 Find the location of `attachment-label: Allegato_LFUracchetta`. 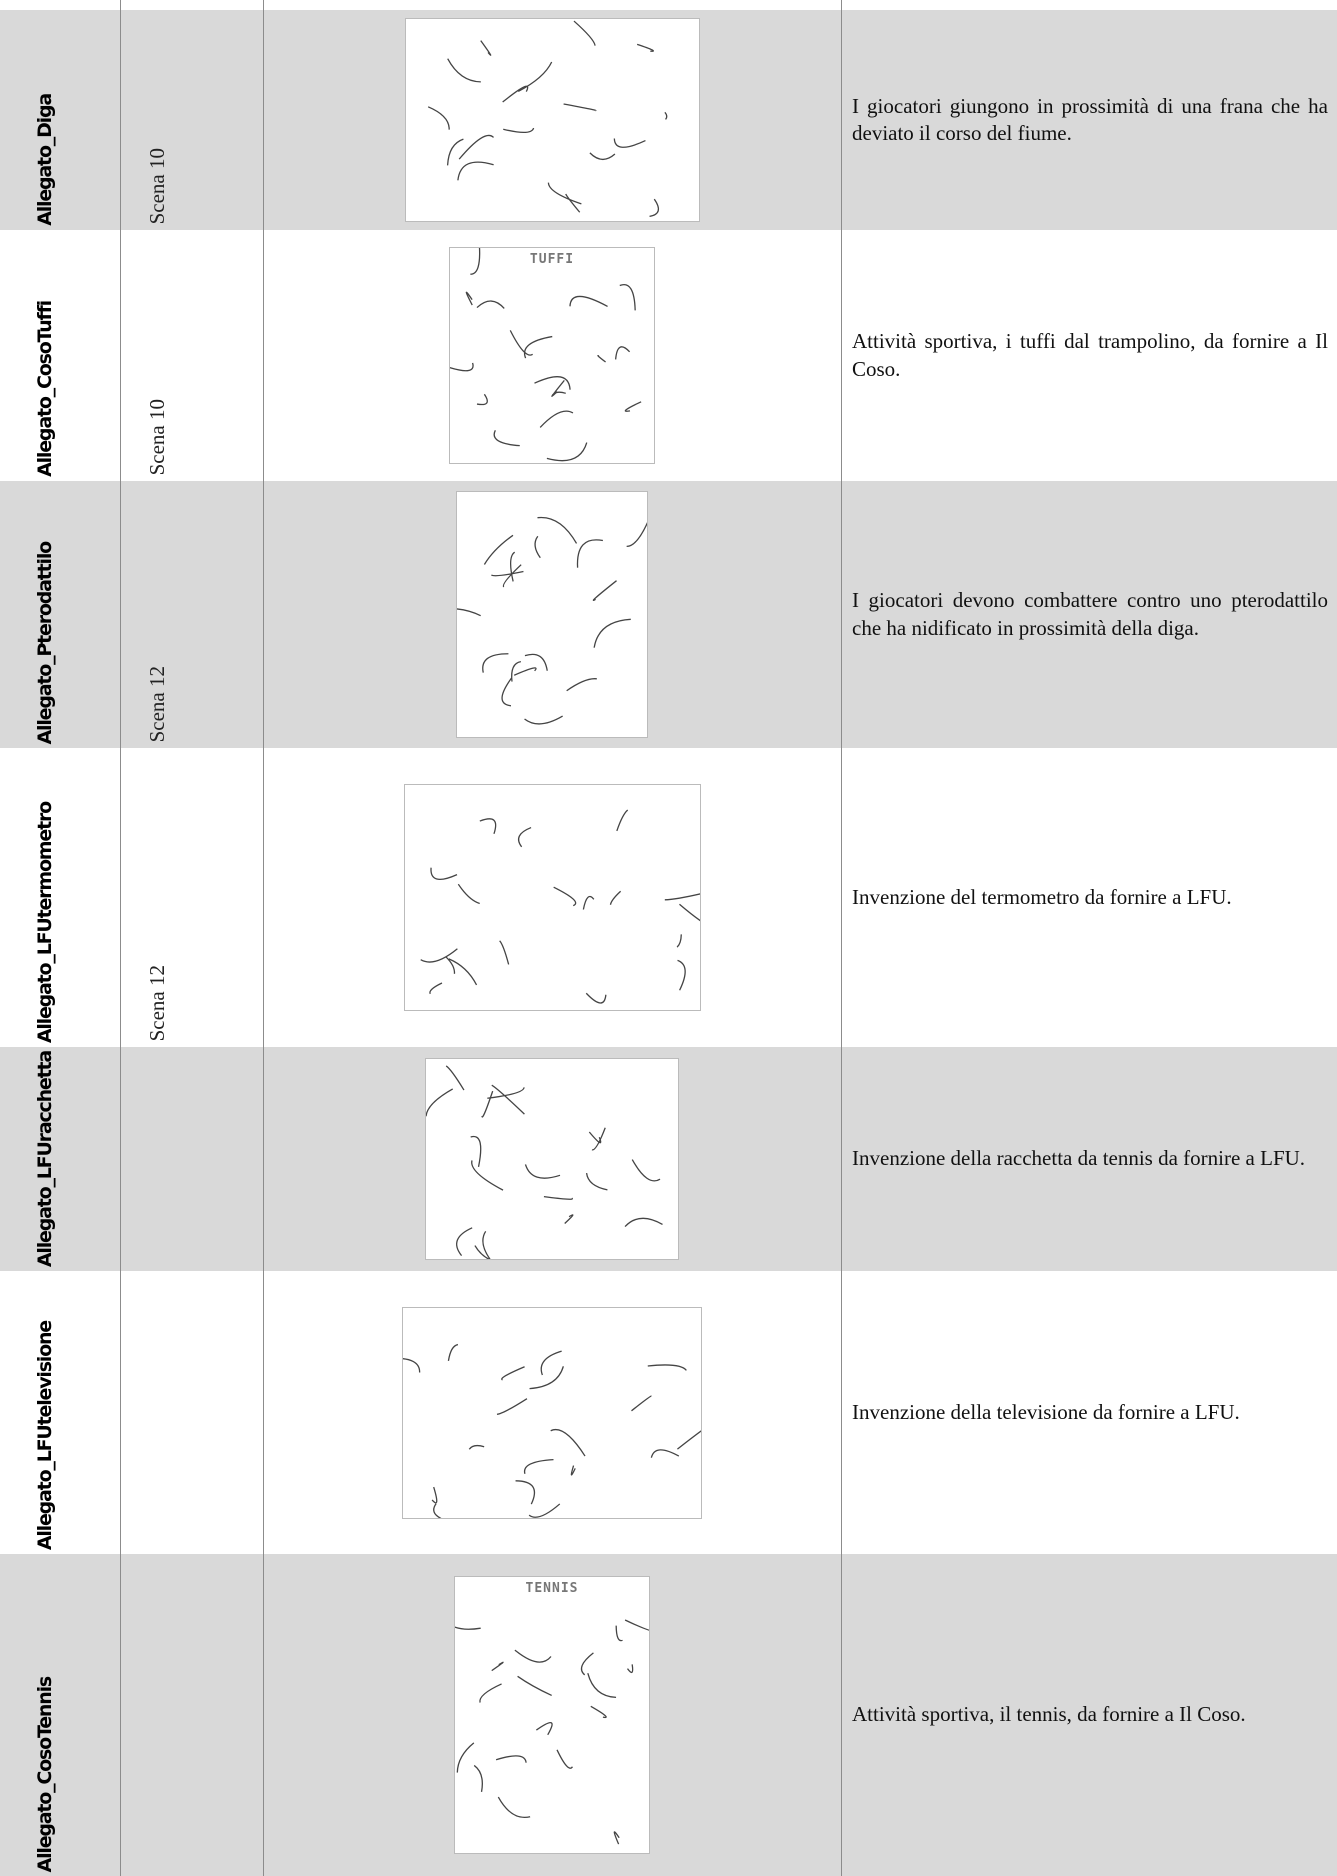

attachment-label: Allegato_LFUracchetta is located at coordinates (45, 1158).